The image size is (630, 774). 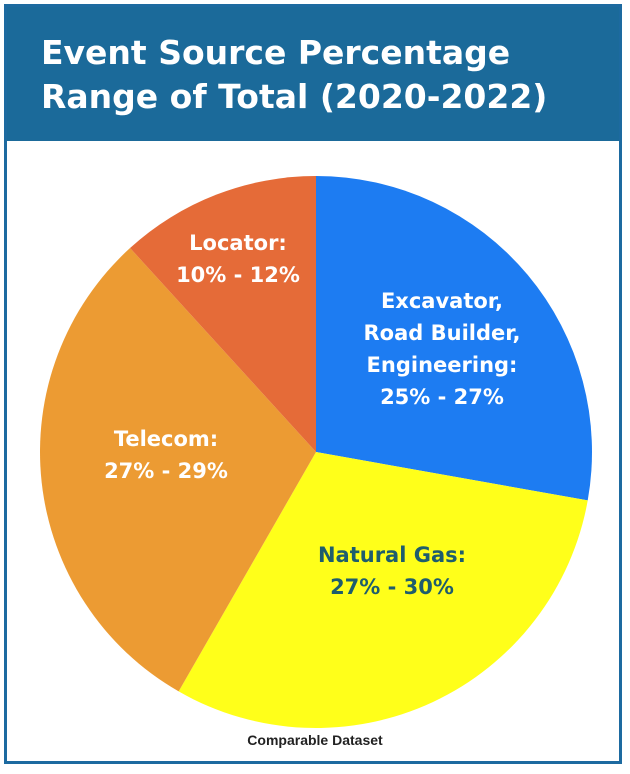 What do you see at coordinates (166, 439) in the screenshot?
I see `slice-label: Telecom:` at bounding box center [166, 439].